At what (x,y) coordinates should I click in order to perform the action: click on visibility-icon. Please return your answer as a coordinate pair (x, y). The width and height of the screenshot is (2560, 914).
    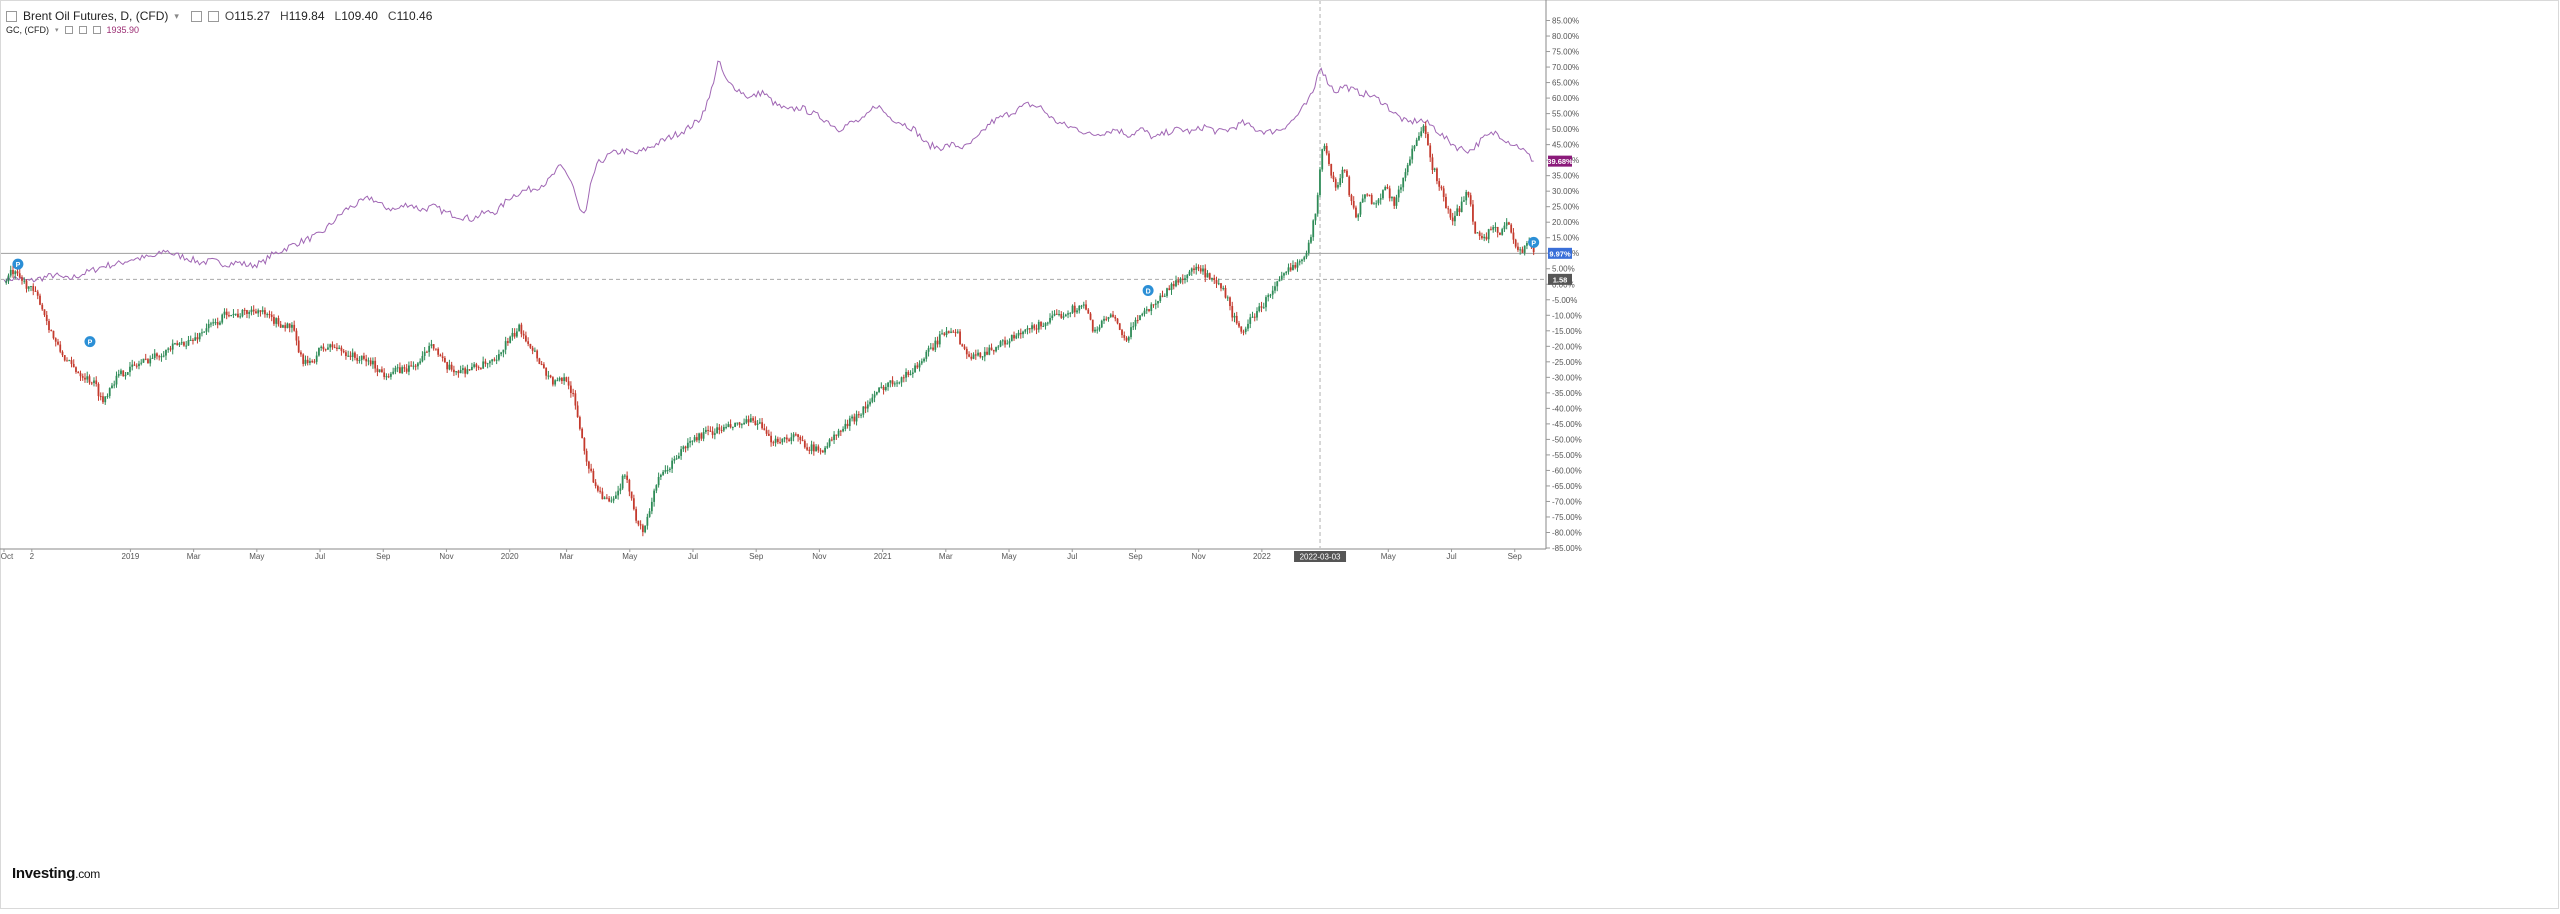
    Looking at the image, I should click on (196, 16).